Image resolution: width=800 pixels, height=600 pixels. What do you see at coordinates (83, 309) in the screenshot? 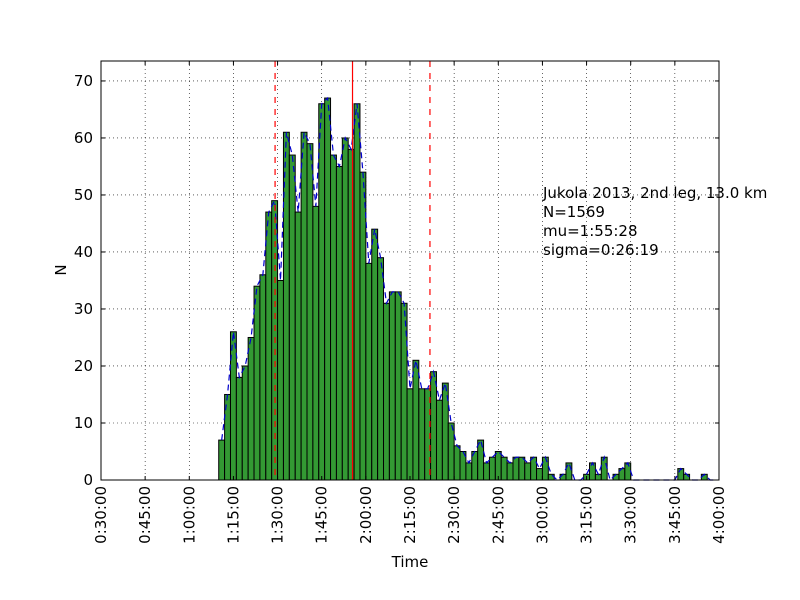
I see `y-tick-label: 30` at bounding box center [83, 309].